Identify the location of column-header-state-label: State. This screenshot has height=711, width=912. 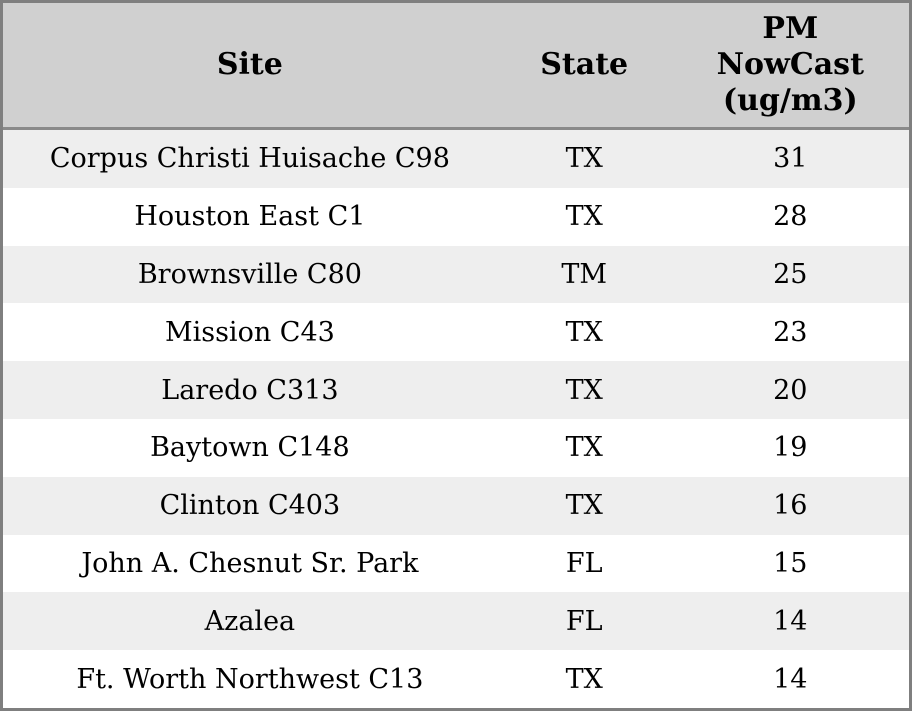
(584, 64).